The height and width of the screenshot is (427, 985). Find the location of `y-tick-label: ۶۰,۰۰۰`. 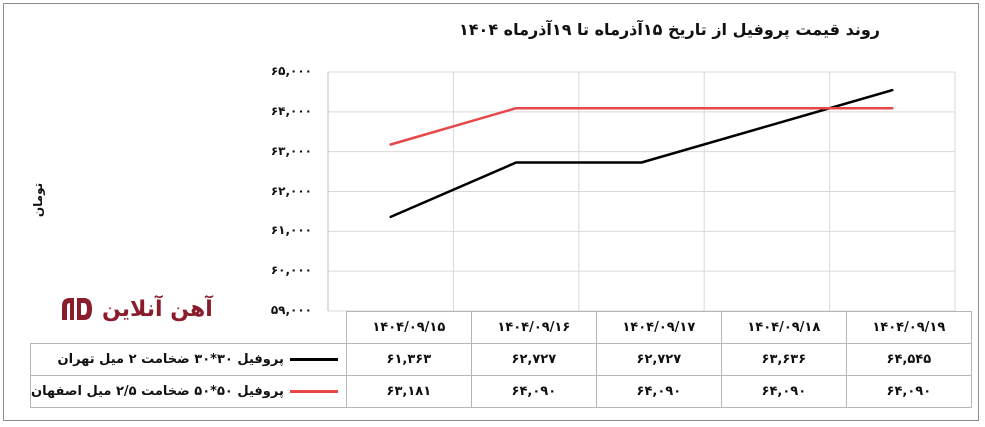

y-tick-label: ۶۰,۰۰۰ is located at coordinates (291, 270).